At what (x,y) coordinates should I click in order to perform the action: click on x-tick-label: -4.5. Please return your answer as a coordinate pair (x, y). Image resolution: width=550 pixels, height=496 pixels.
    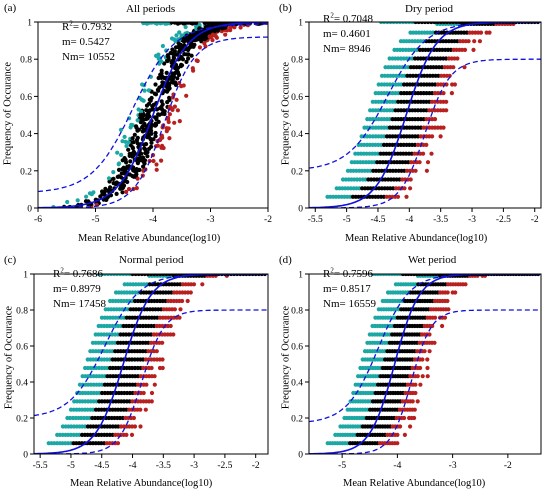
    Looking at the image, I should click on (101, 466).